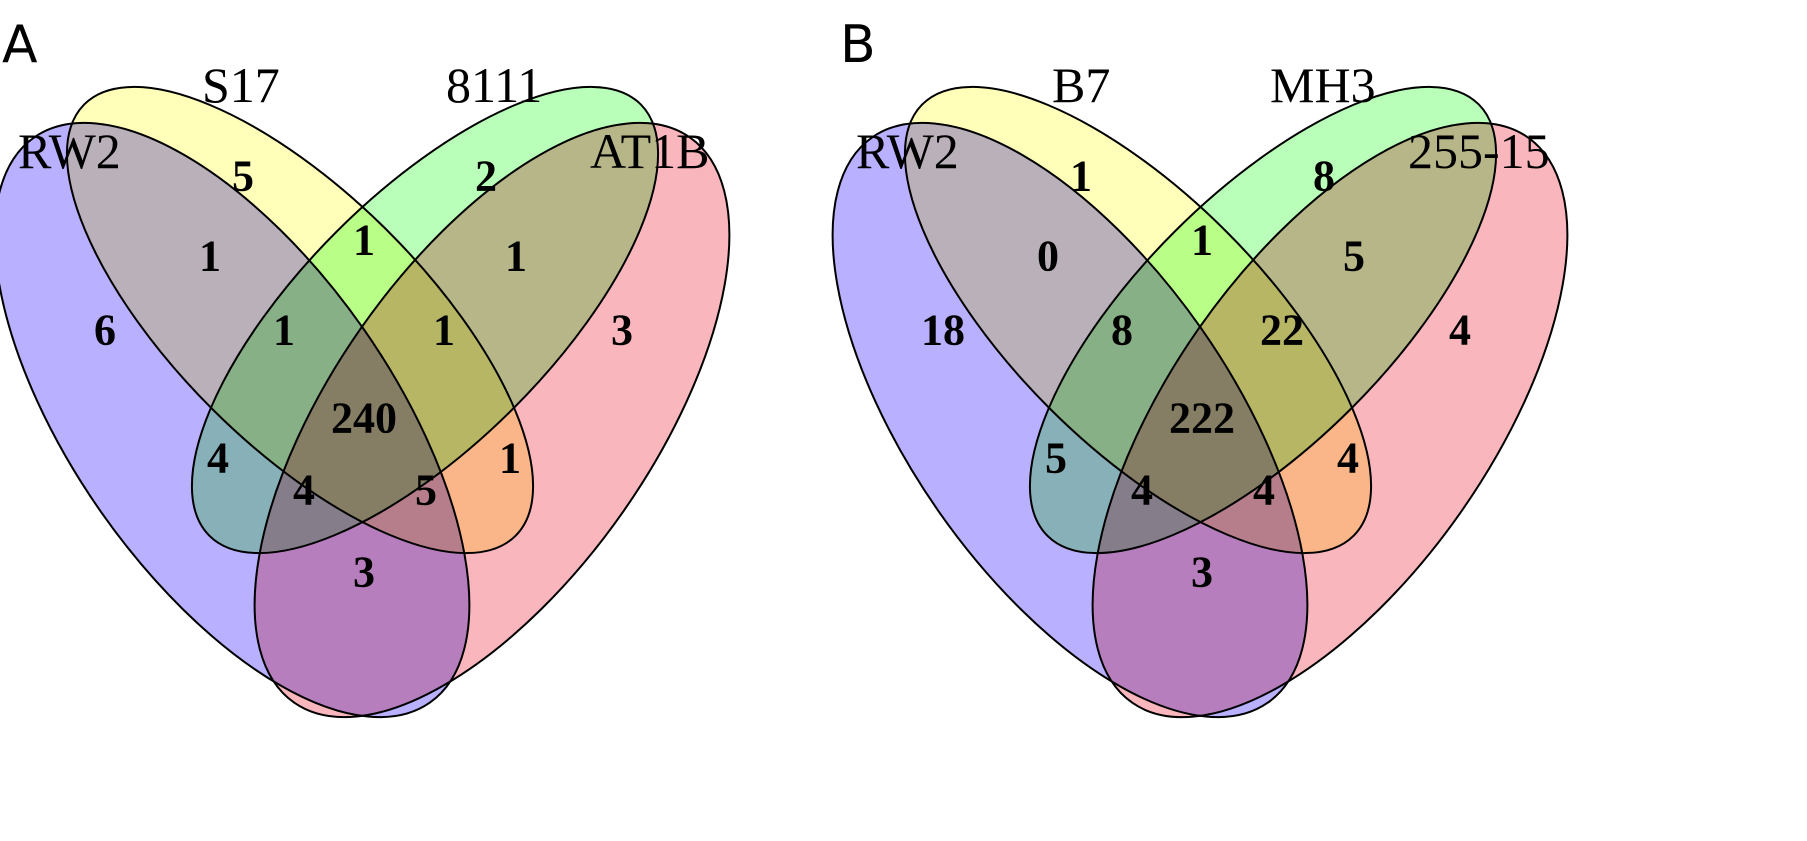 This screenshot has width=1807, height=841. Describe the element at coordinates (20, 45) in the screenshot. I see `panel-letter: A` at that location.